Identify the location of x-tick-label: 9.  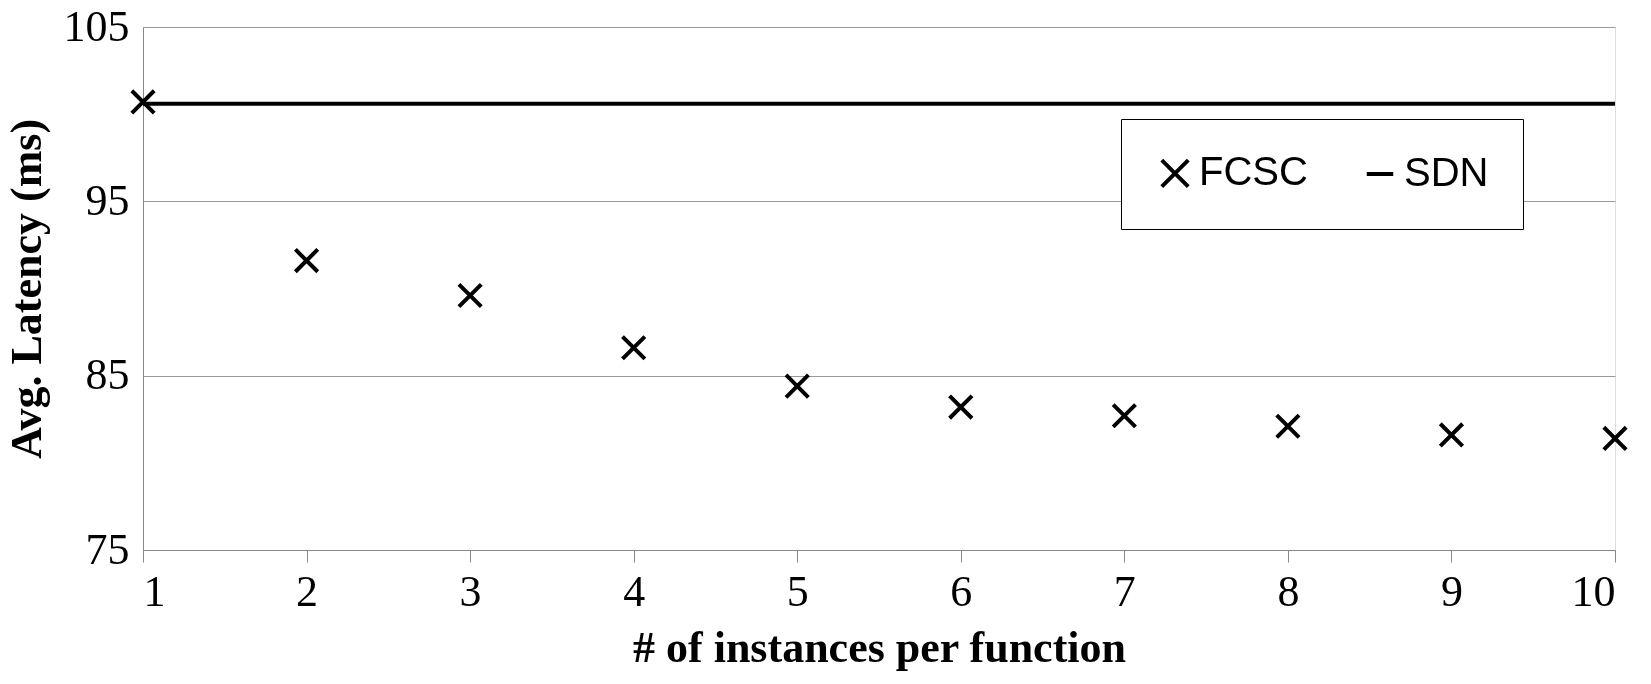
(1451, 591).